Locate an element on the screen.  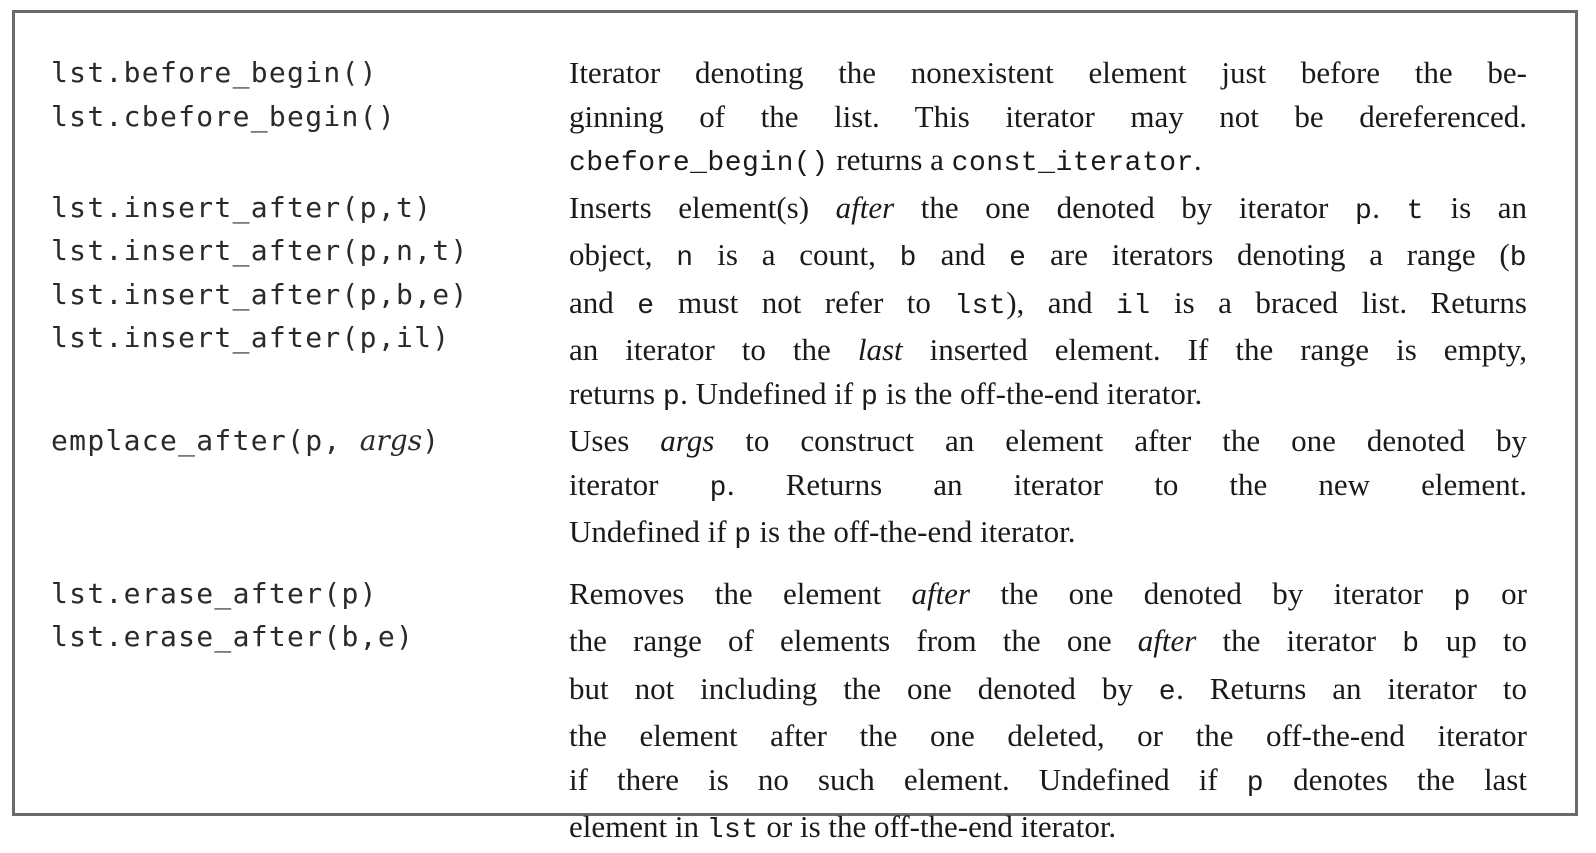
text-run: or is the off-the-end iterator. is located at coordinates (937, 826).